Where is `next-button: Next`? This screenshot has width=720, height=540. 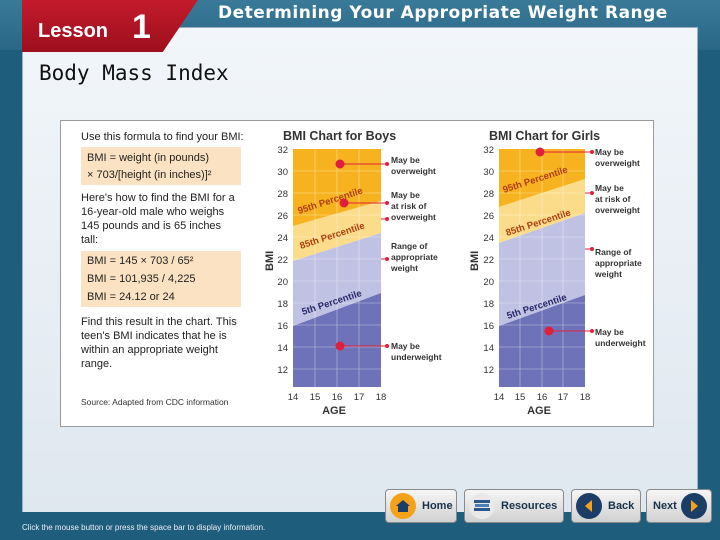
next-button: Next is located at coordinates (679, 506).